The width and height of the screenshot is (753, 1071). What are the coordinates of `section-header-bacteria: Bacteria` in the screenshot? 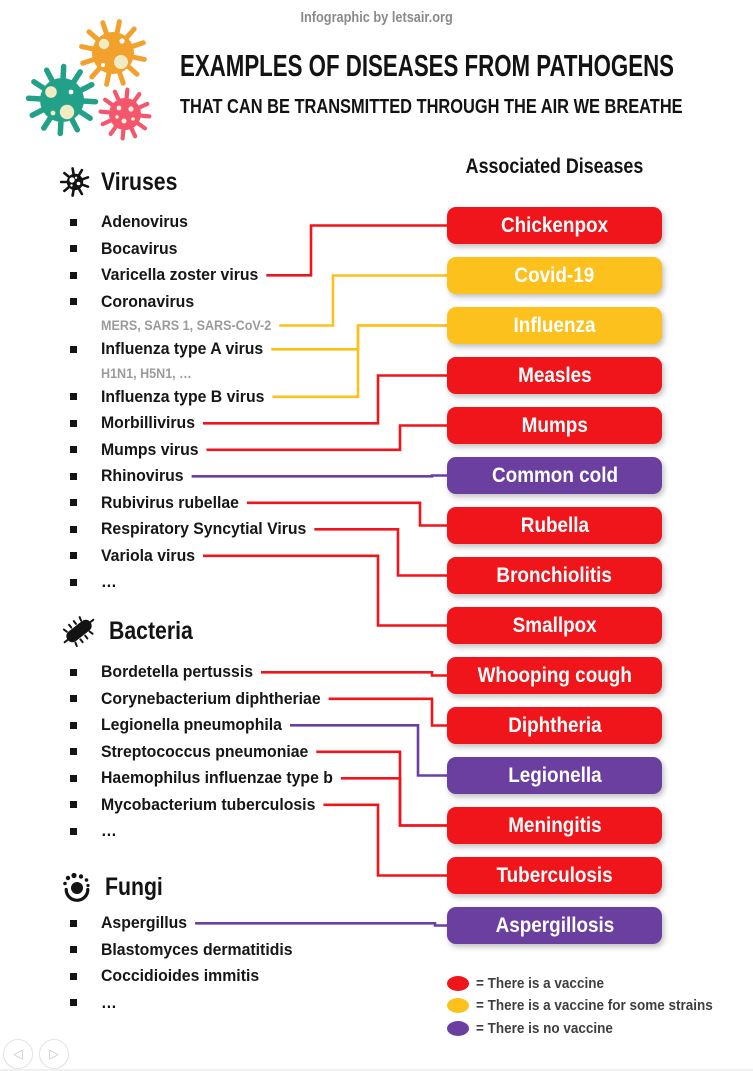 It's located at (134, 631).